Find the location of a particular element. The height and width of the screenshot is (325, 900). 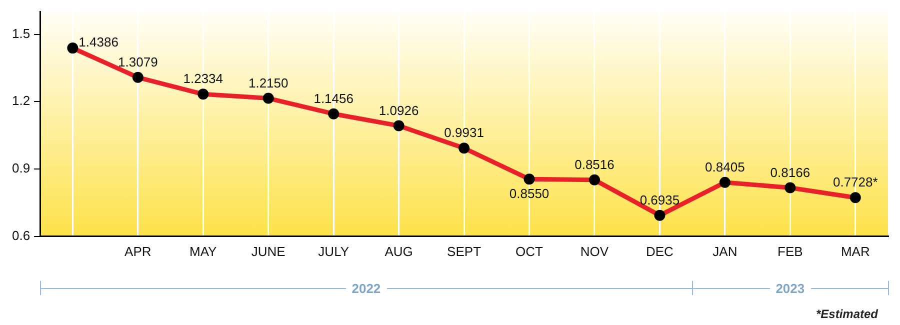

x-tick-label: FEB is located at coordinates (790, 251).